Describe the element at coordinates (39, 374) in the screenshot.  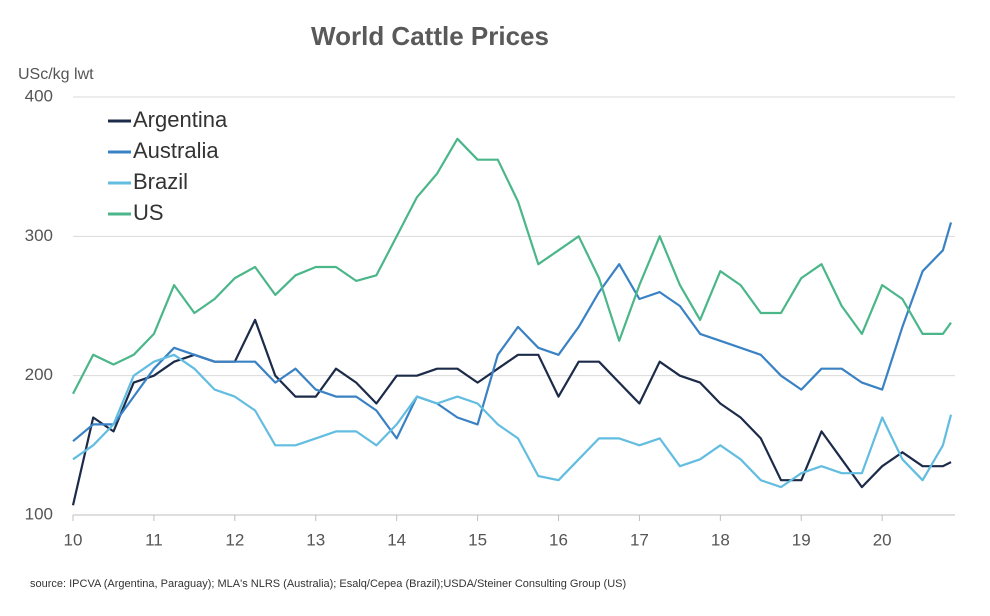
I see `y-tick-label: 200` at that location.